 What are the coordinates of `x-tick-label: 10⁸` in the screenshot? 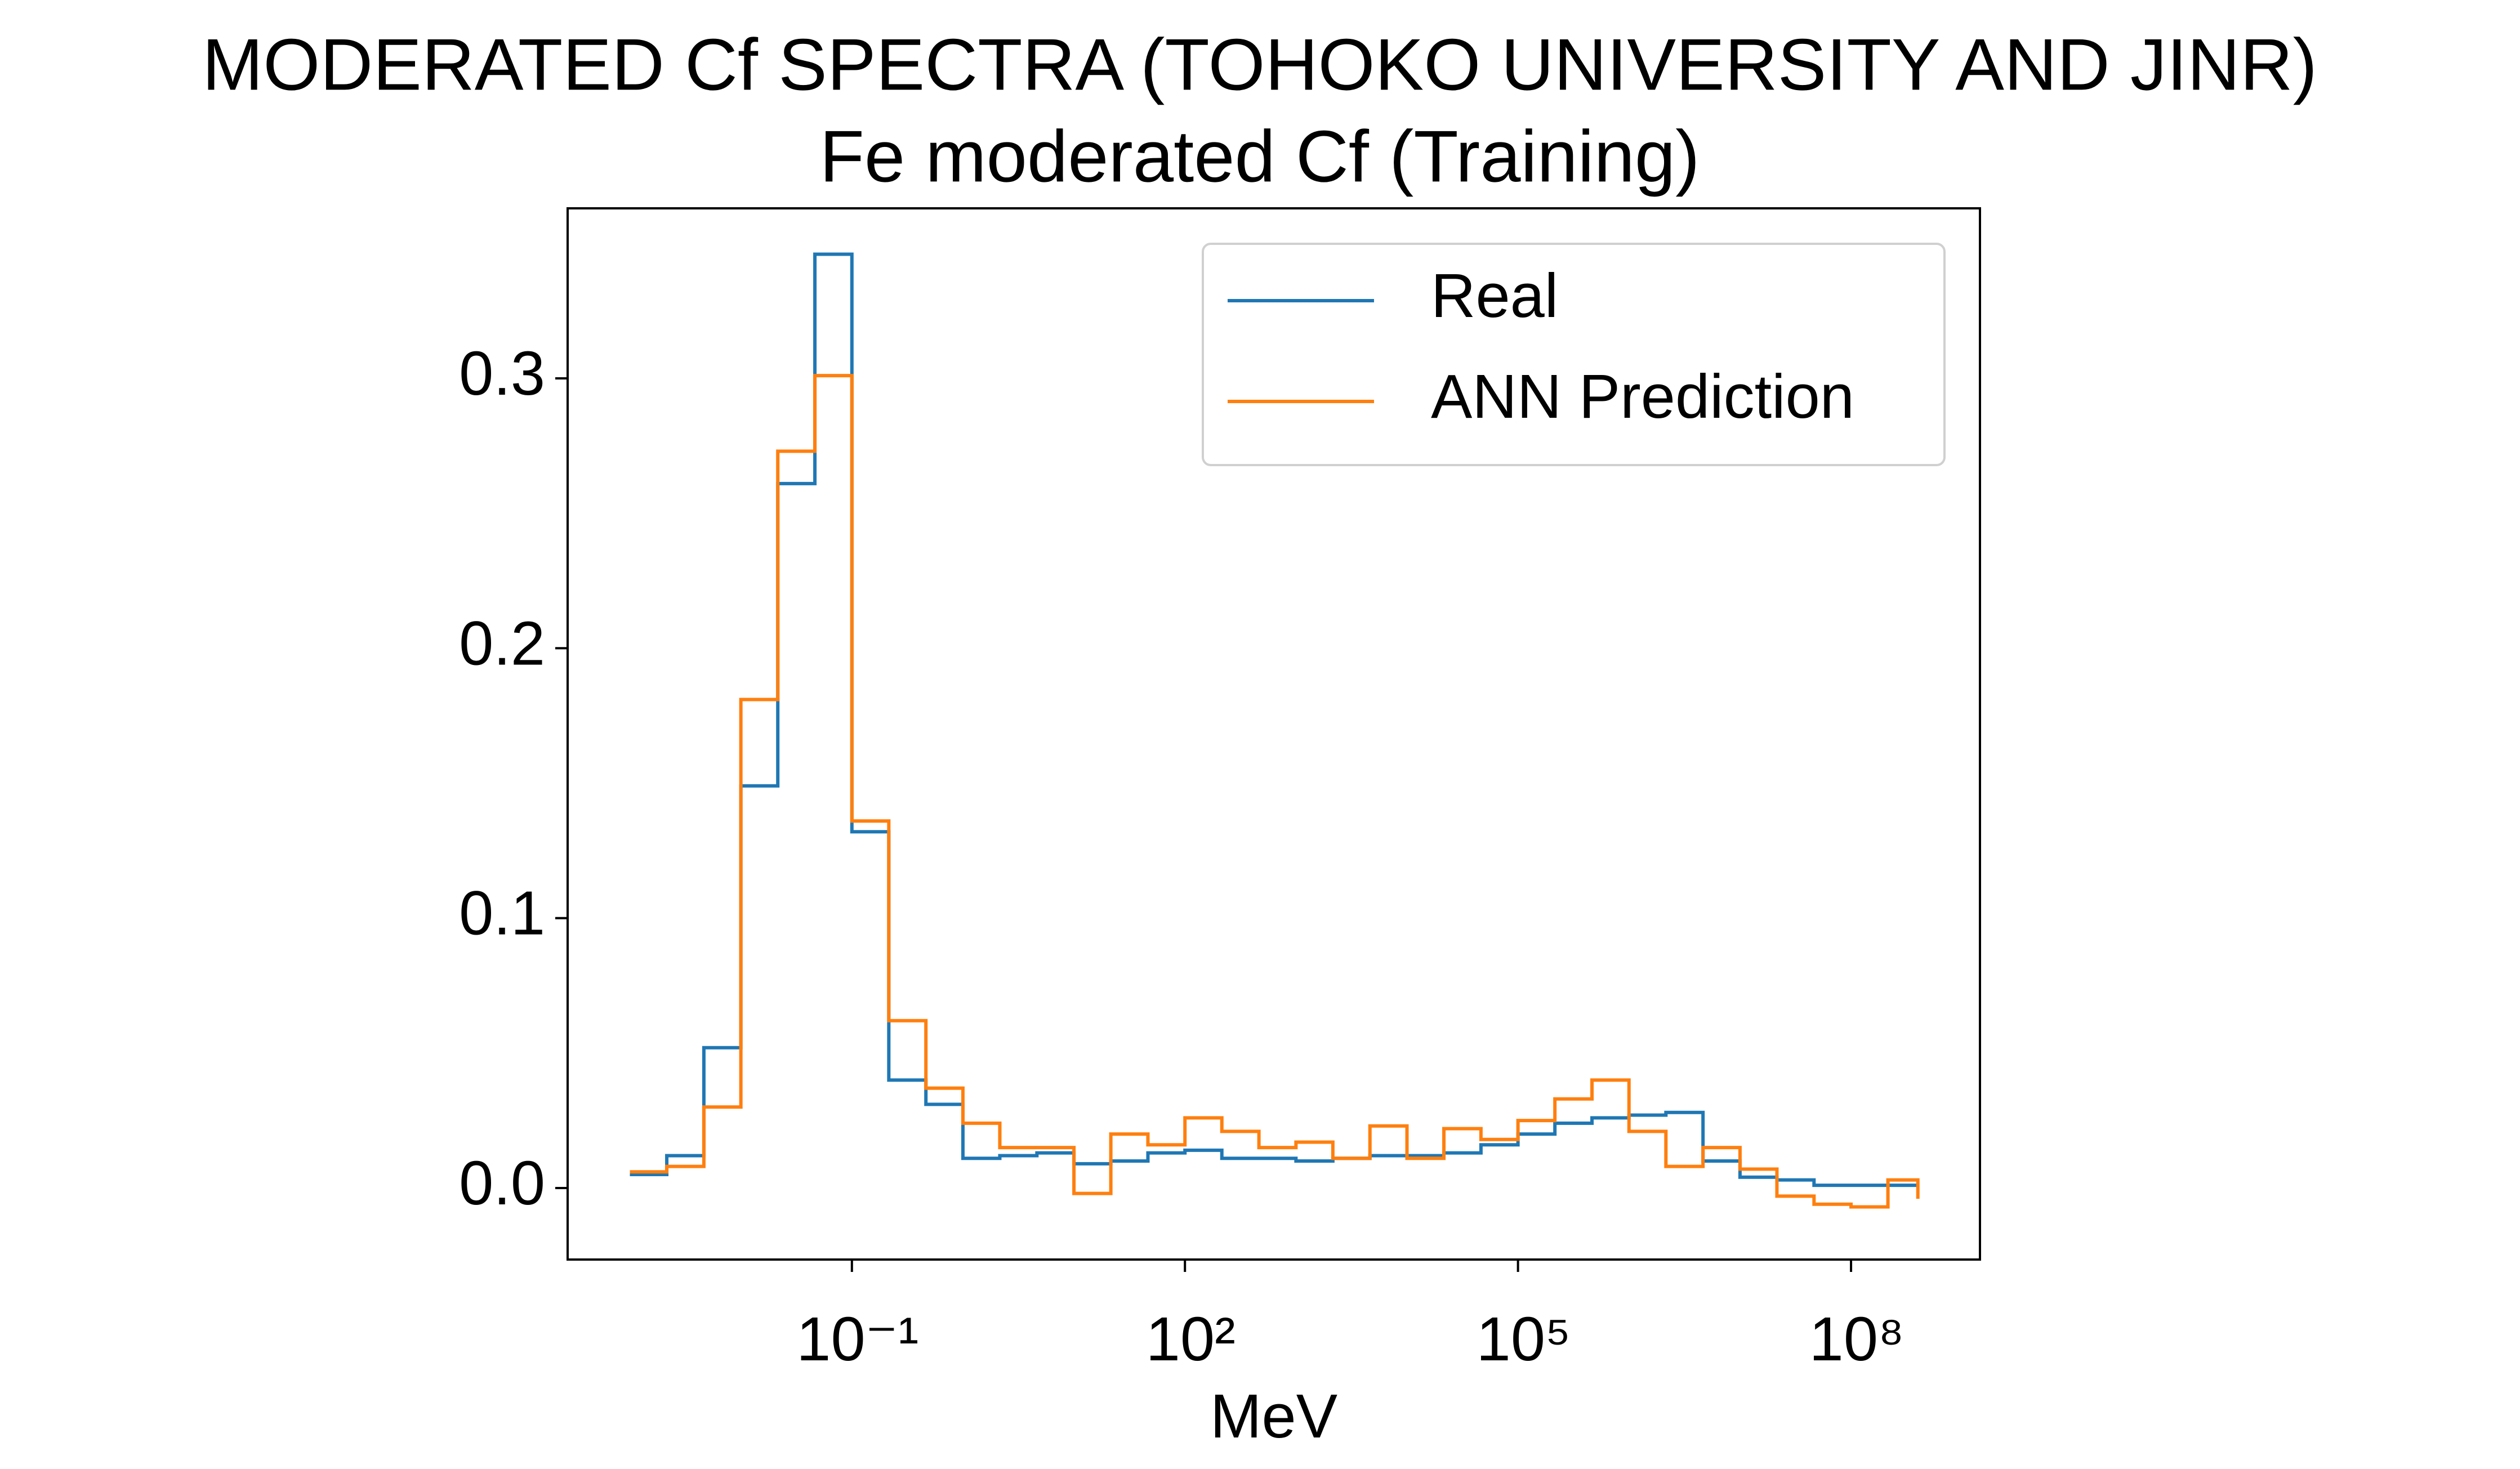 It's located at (1857, 1339).